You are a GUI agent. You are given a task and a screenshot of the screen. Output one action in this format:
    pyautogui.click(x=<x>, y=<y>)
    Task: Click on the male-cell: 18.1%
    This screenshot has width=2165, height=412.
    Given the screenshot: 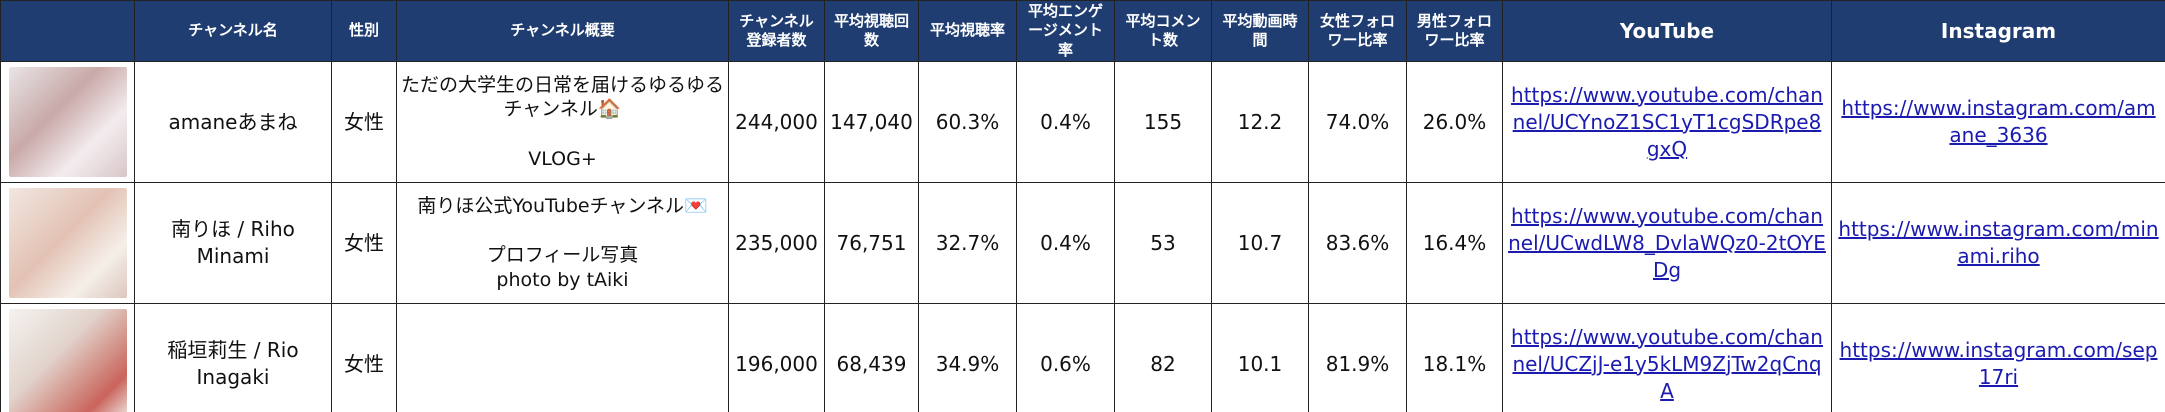 What is the action you would take?
    pyautogui.click(x=1454, y=357)
    